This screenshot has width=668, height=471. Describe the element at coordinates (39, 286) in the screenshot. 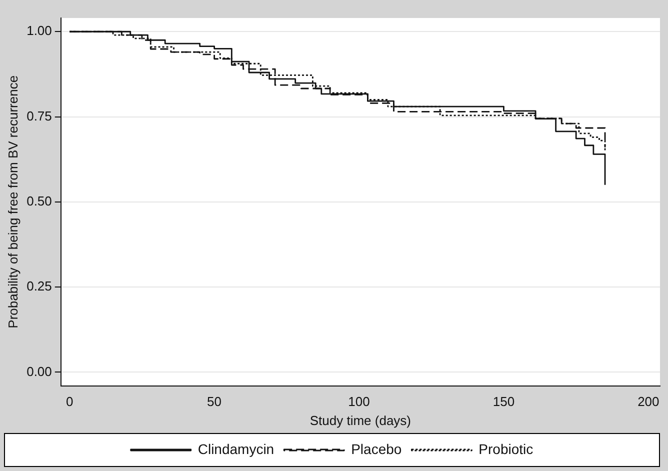

I see `y-tick-label: 0.25` at that location.